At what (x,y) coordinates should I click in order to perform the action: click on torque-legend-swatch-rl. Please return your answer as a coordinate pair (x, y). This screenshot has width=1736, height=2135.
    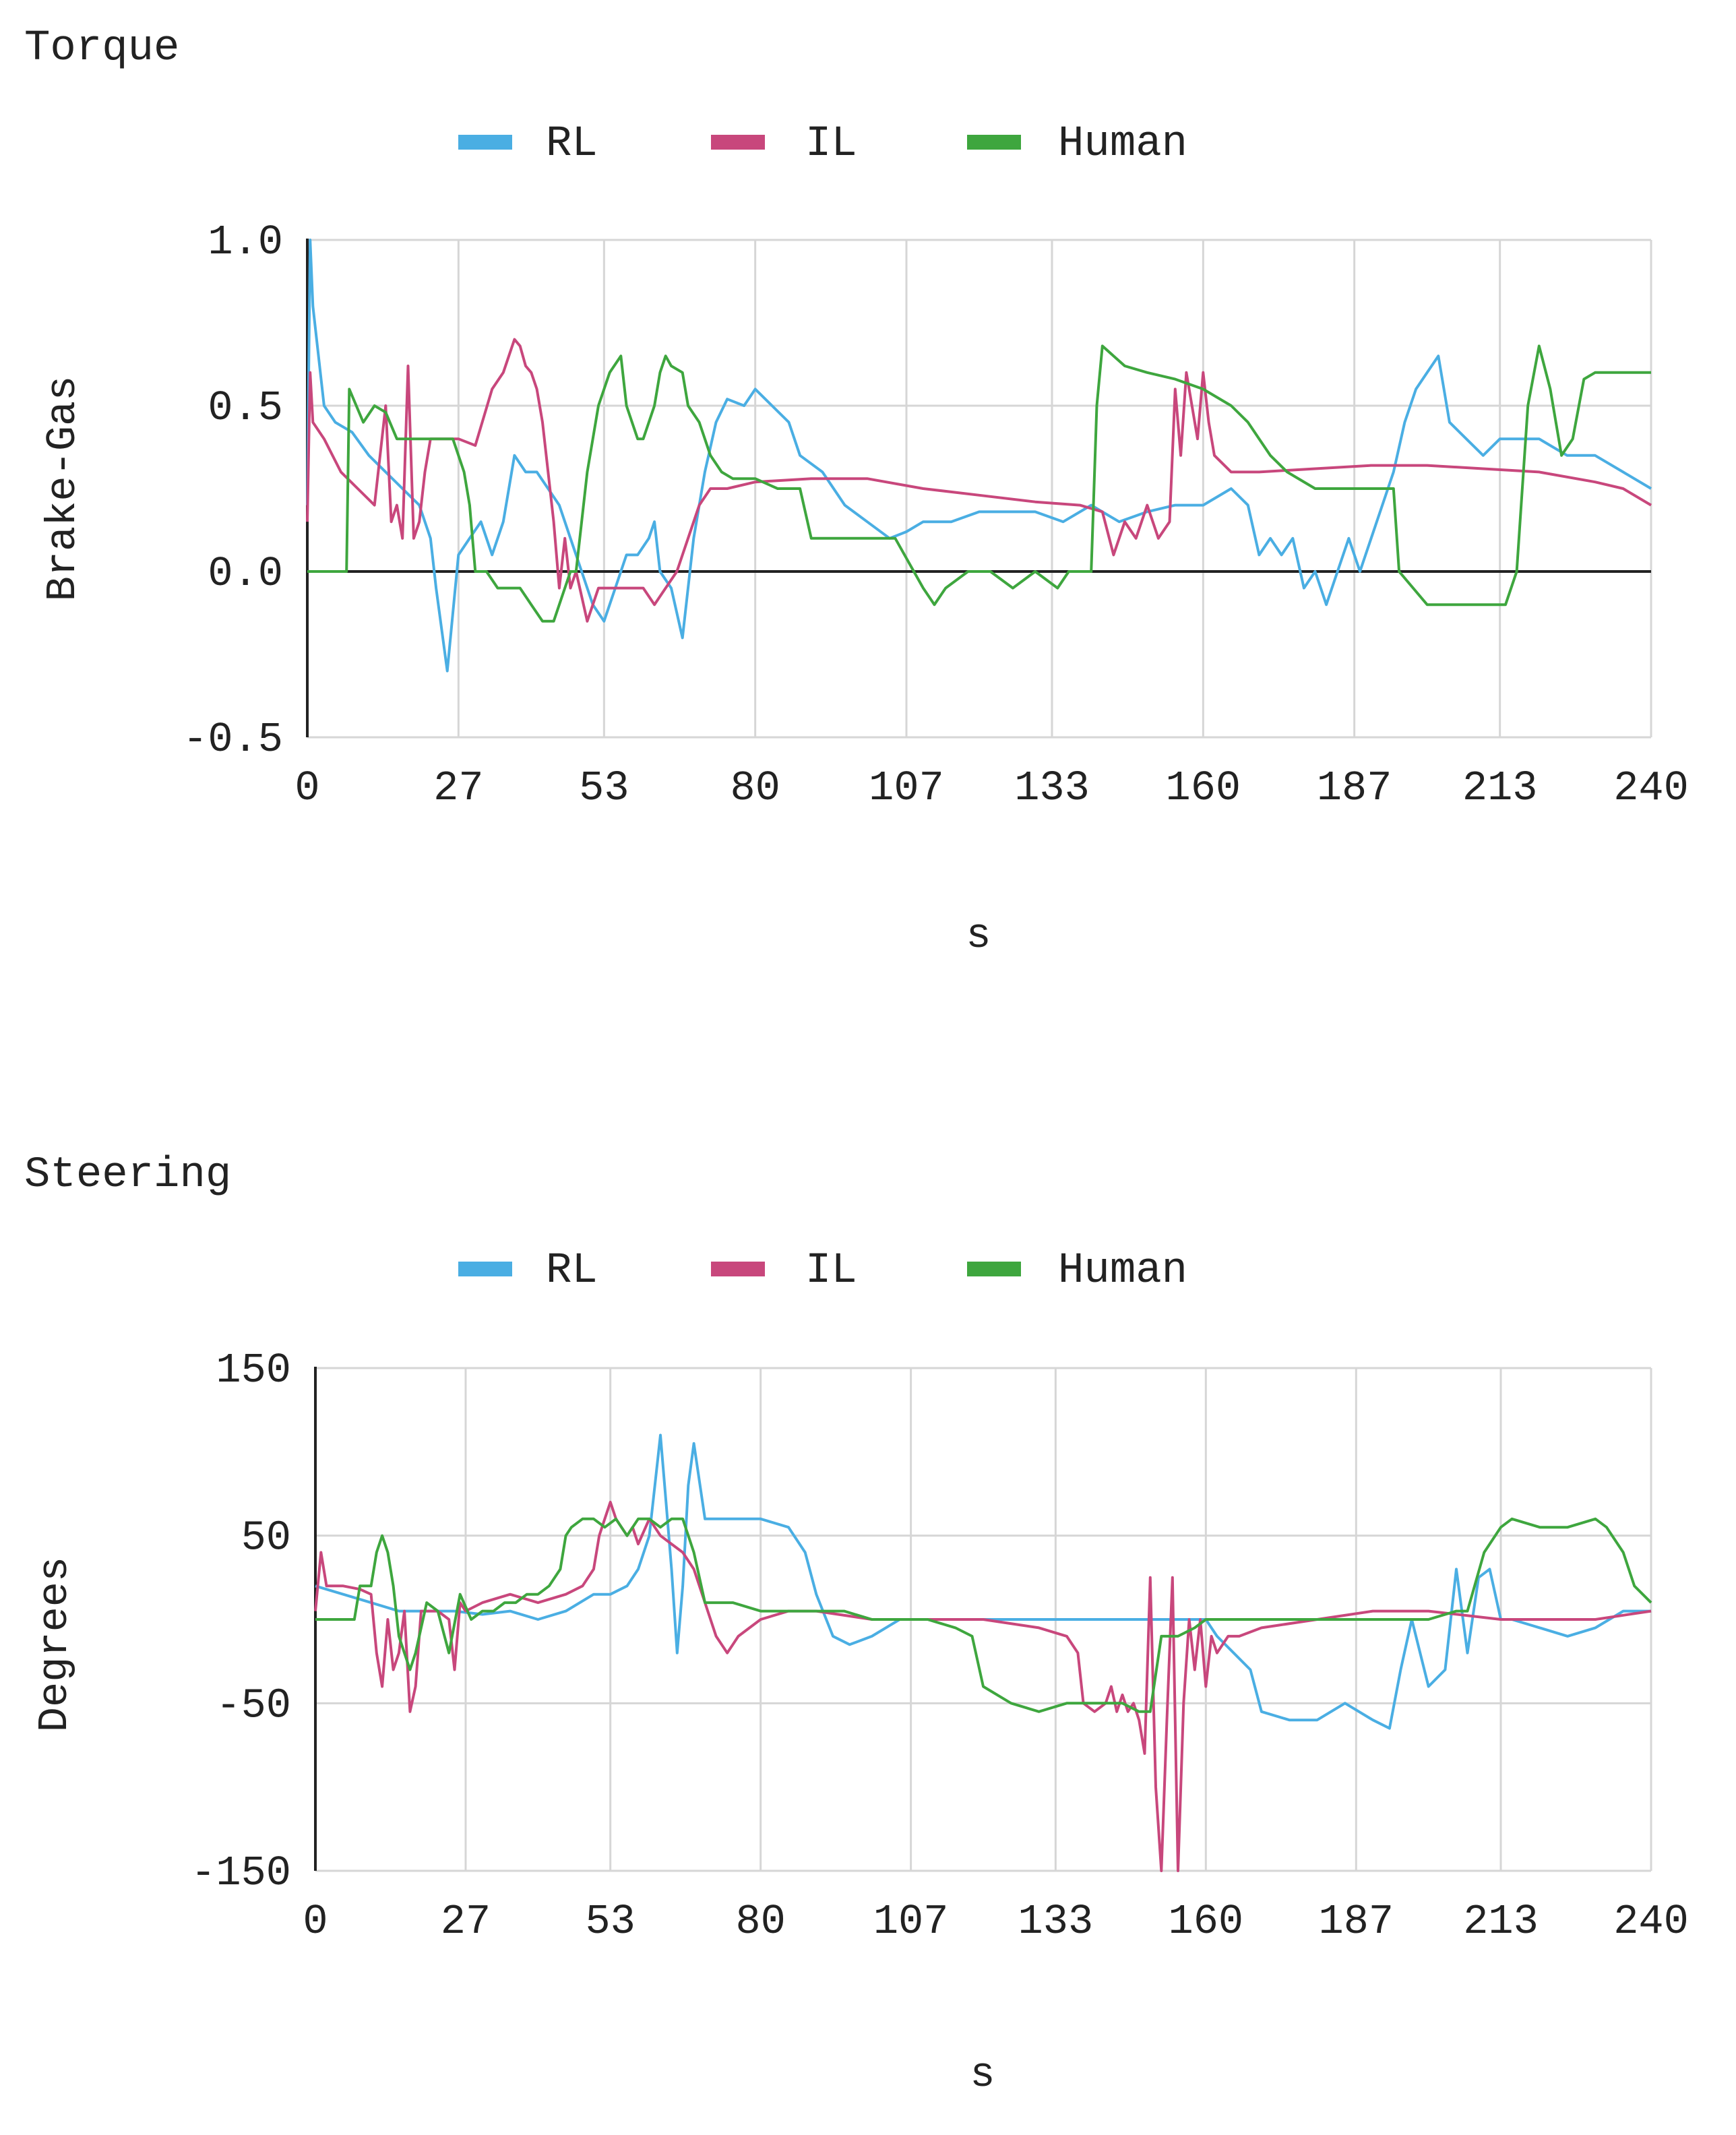
    Looking at the image, I should click on (485, 142).